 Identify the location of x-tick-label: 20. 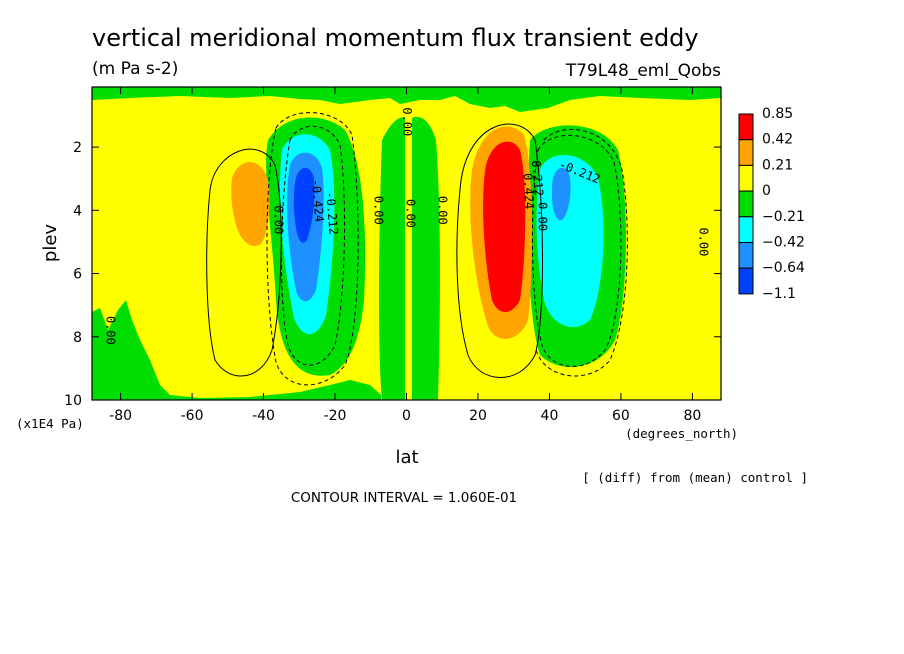
(478, 416).